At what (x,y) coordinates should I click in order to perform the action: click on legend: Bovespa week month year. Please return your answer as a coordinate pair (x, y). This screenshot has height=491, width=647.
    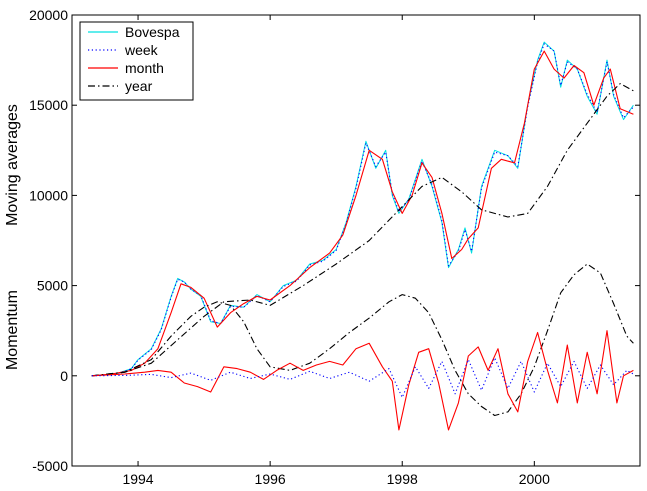
    Looking at the image, I should click on (136, 61).